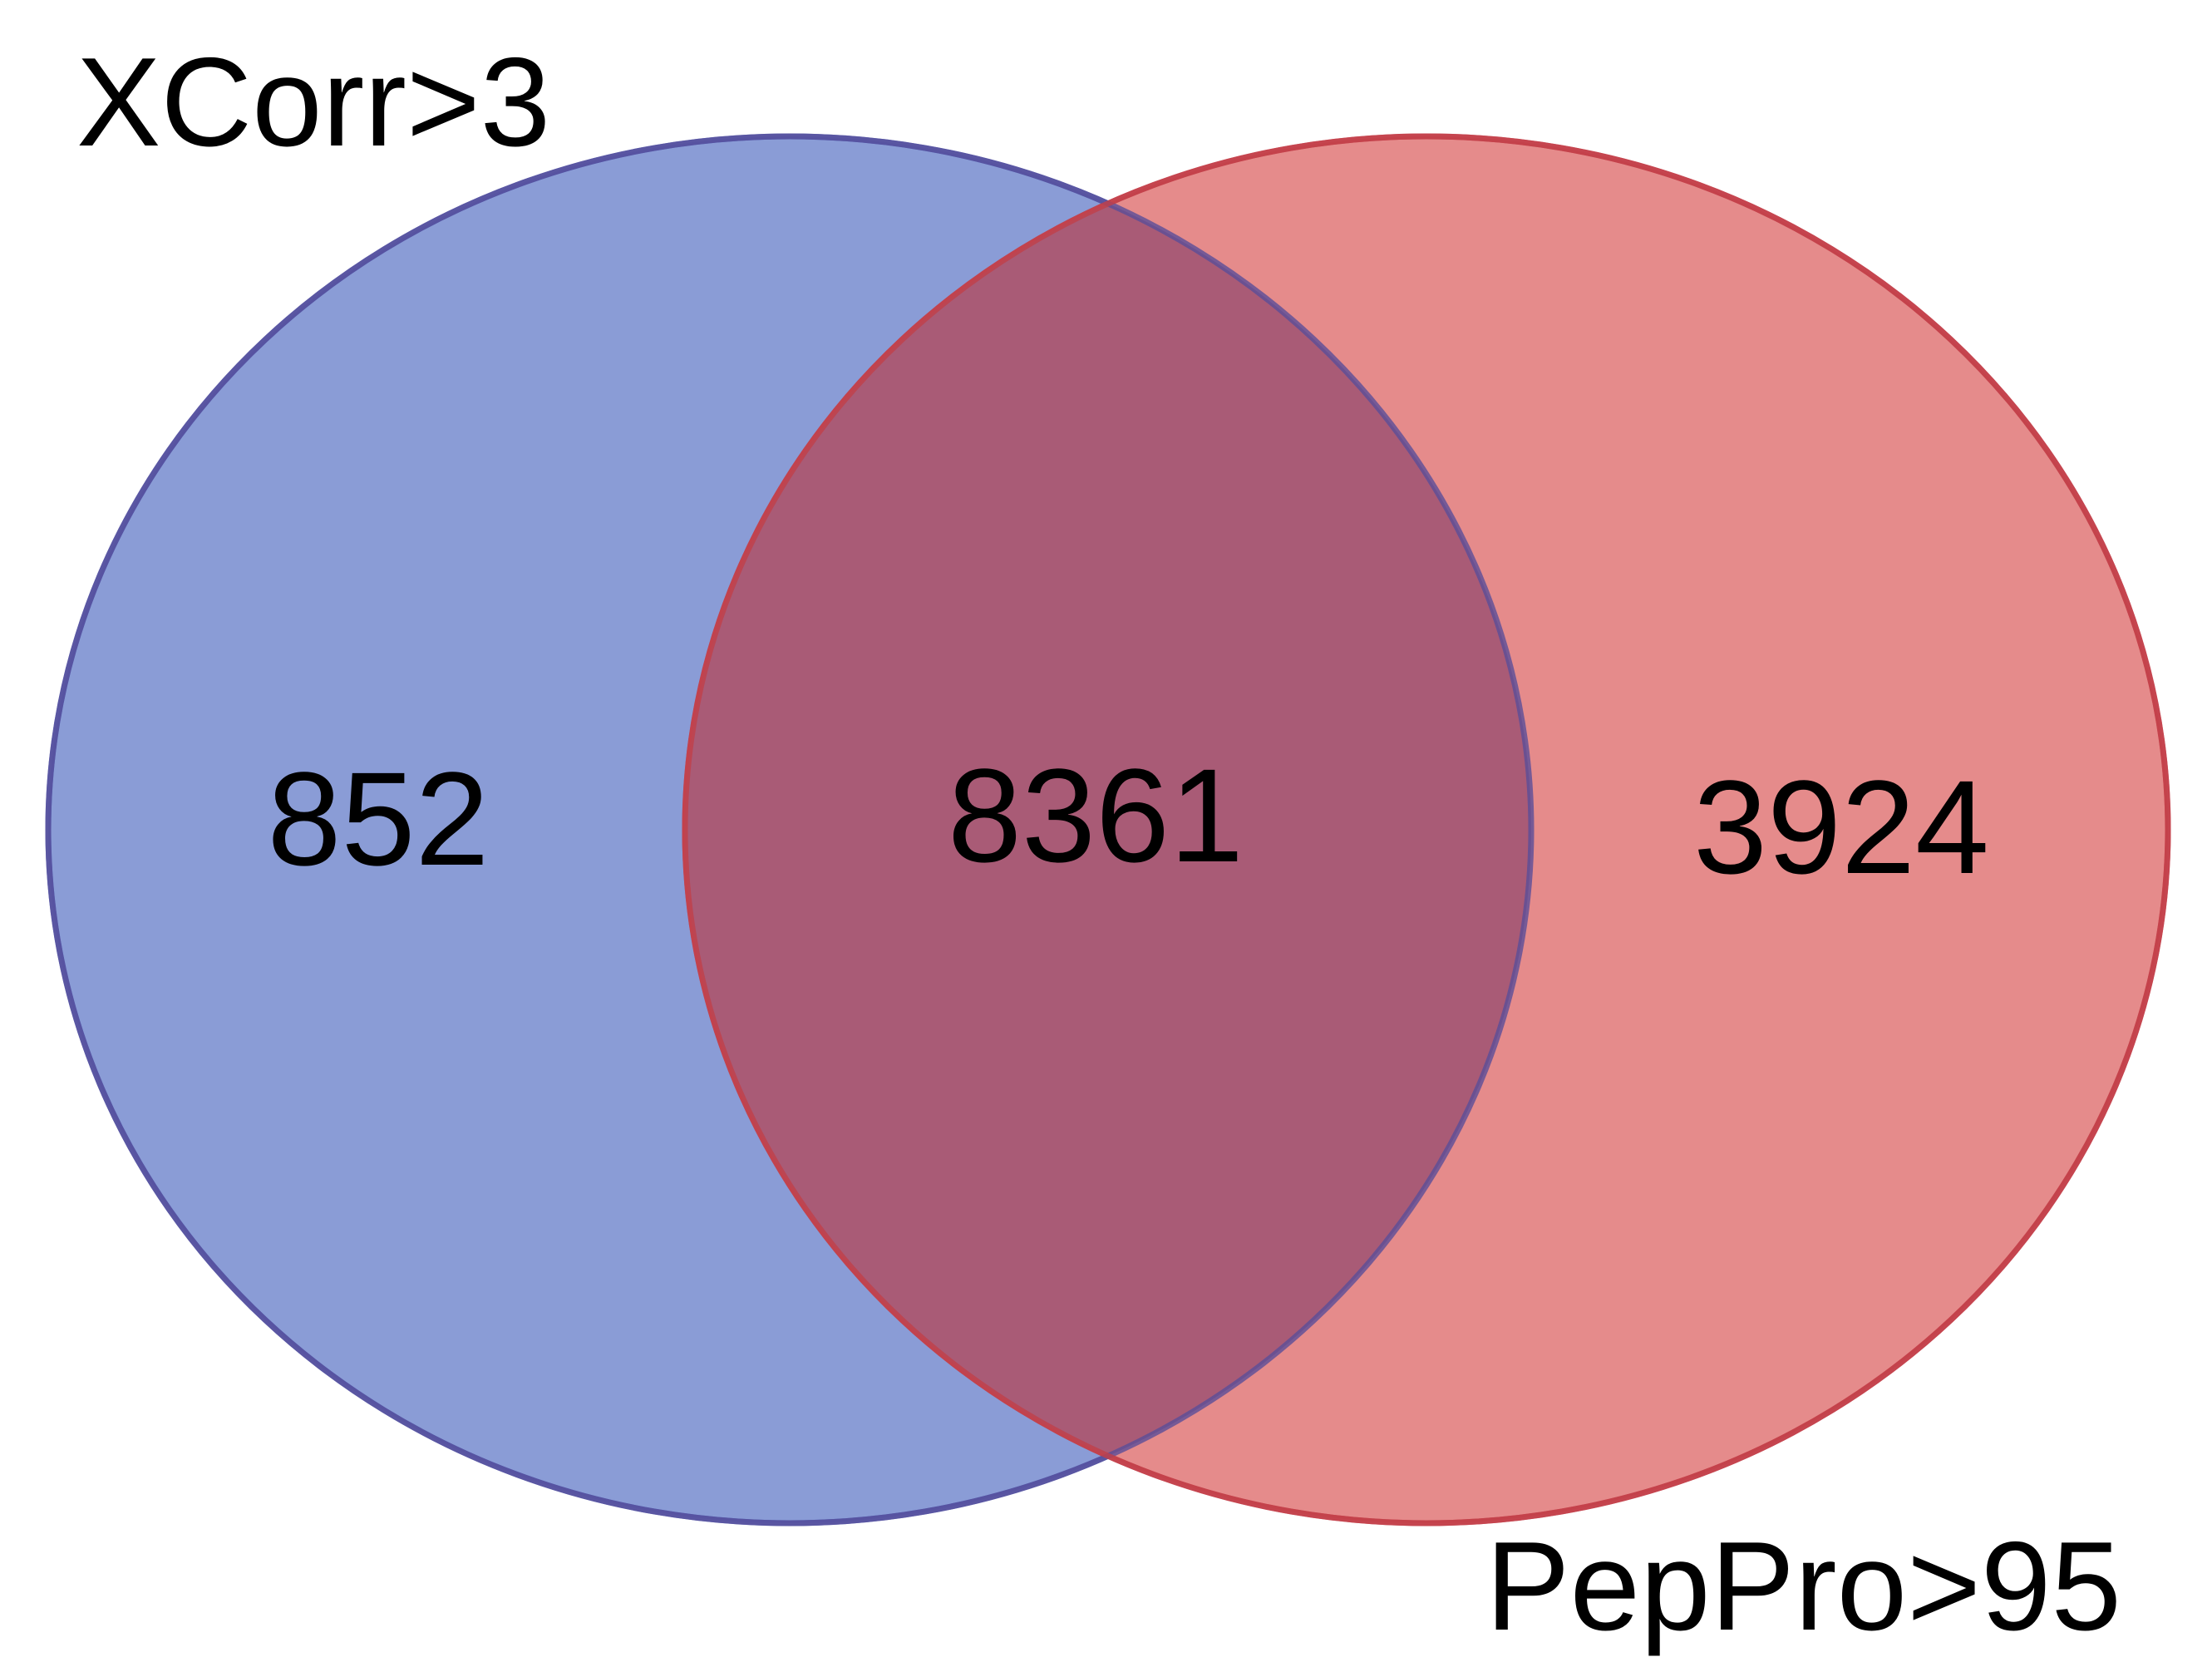  Describe the element at coordinates (1803, 1586) in the screenshot. I see `set-label-peppro: PepPro>95` at that location.